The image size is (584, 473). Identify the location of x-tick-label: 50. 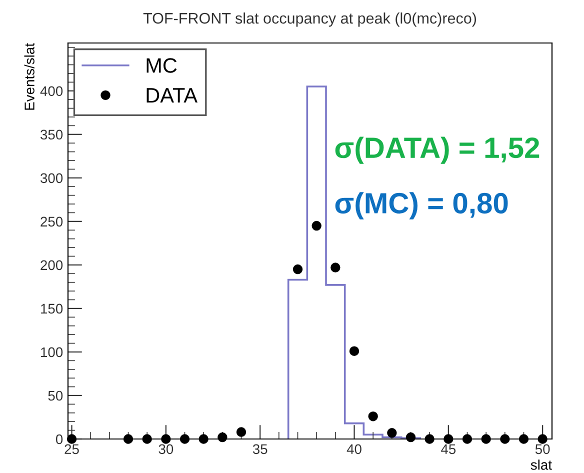
(542, 449).